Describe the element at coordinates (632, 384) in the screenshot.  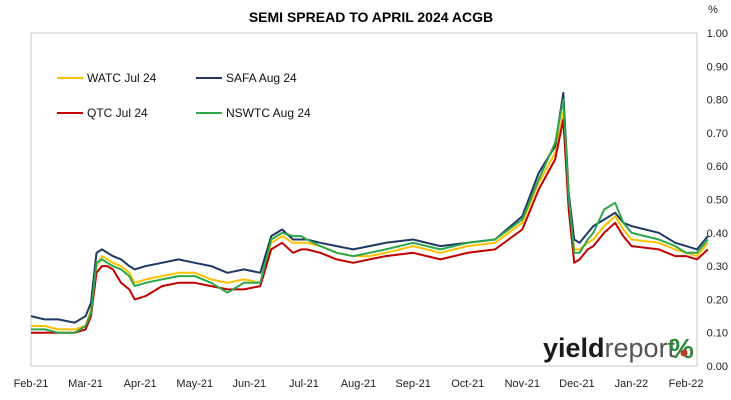
I see `x-tick-label: Jan-22` at that location.